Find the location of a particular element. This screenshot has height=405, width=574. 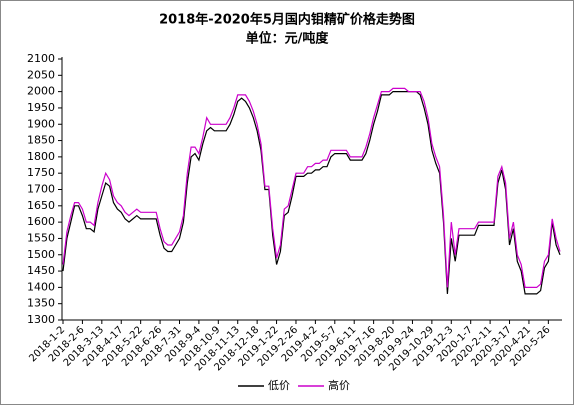

chart-title: 2018年-2020年5月国内钼精矿价格走势图 is located at coordinates (287, 20).